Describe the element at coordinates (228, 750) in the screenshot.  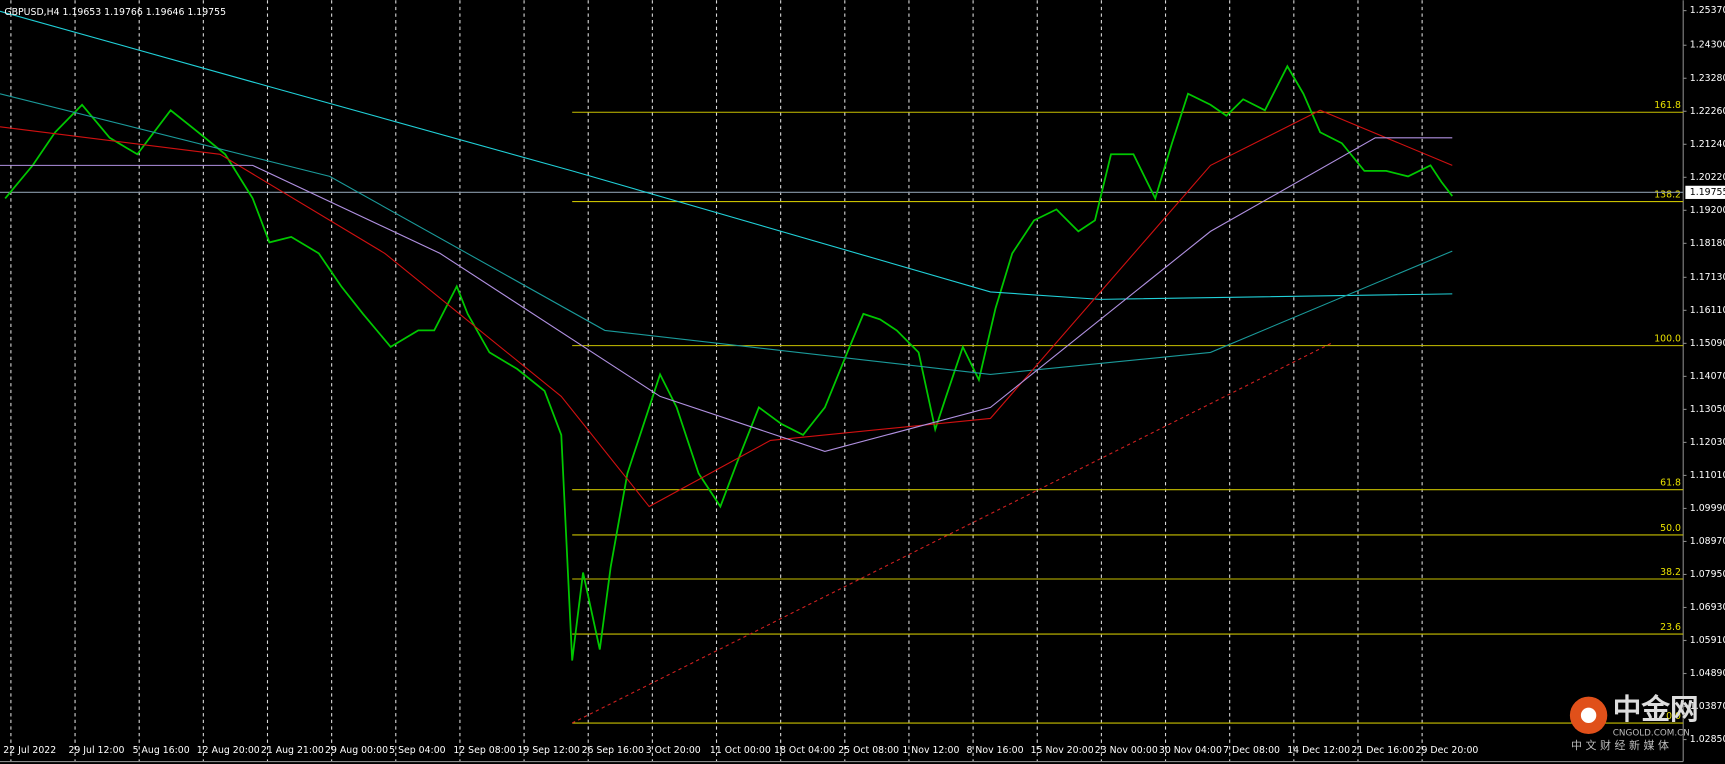
I see `x-tick-label: 12 Aug 20:00` at that location.